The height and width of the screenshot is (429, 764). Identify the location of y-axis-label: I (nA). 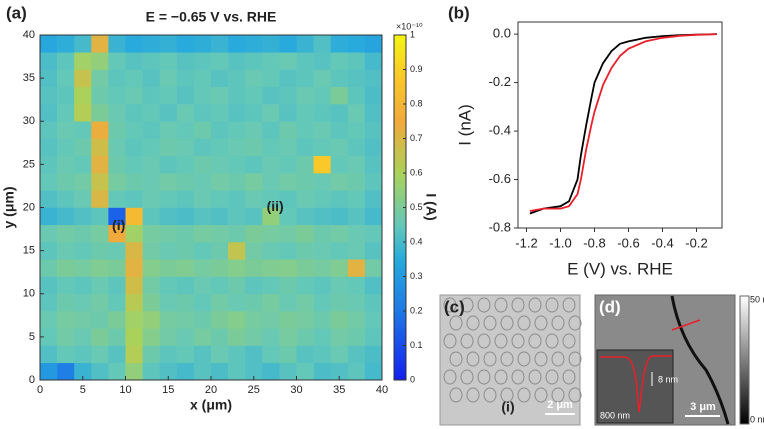
(464, 125).